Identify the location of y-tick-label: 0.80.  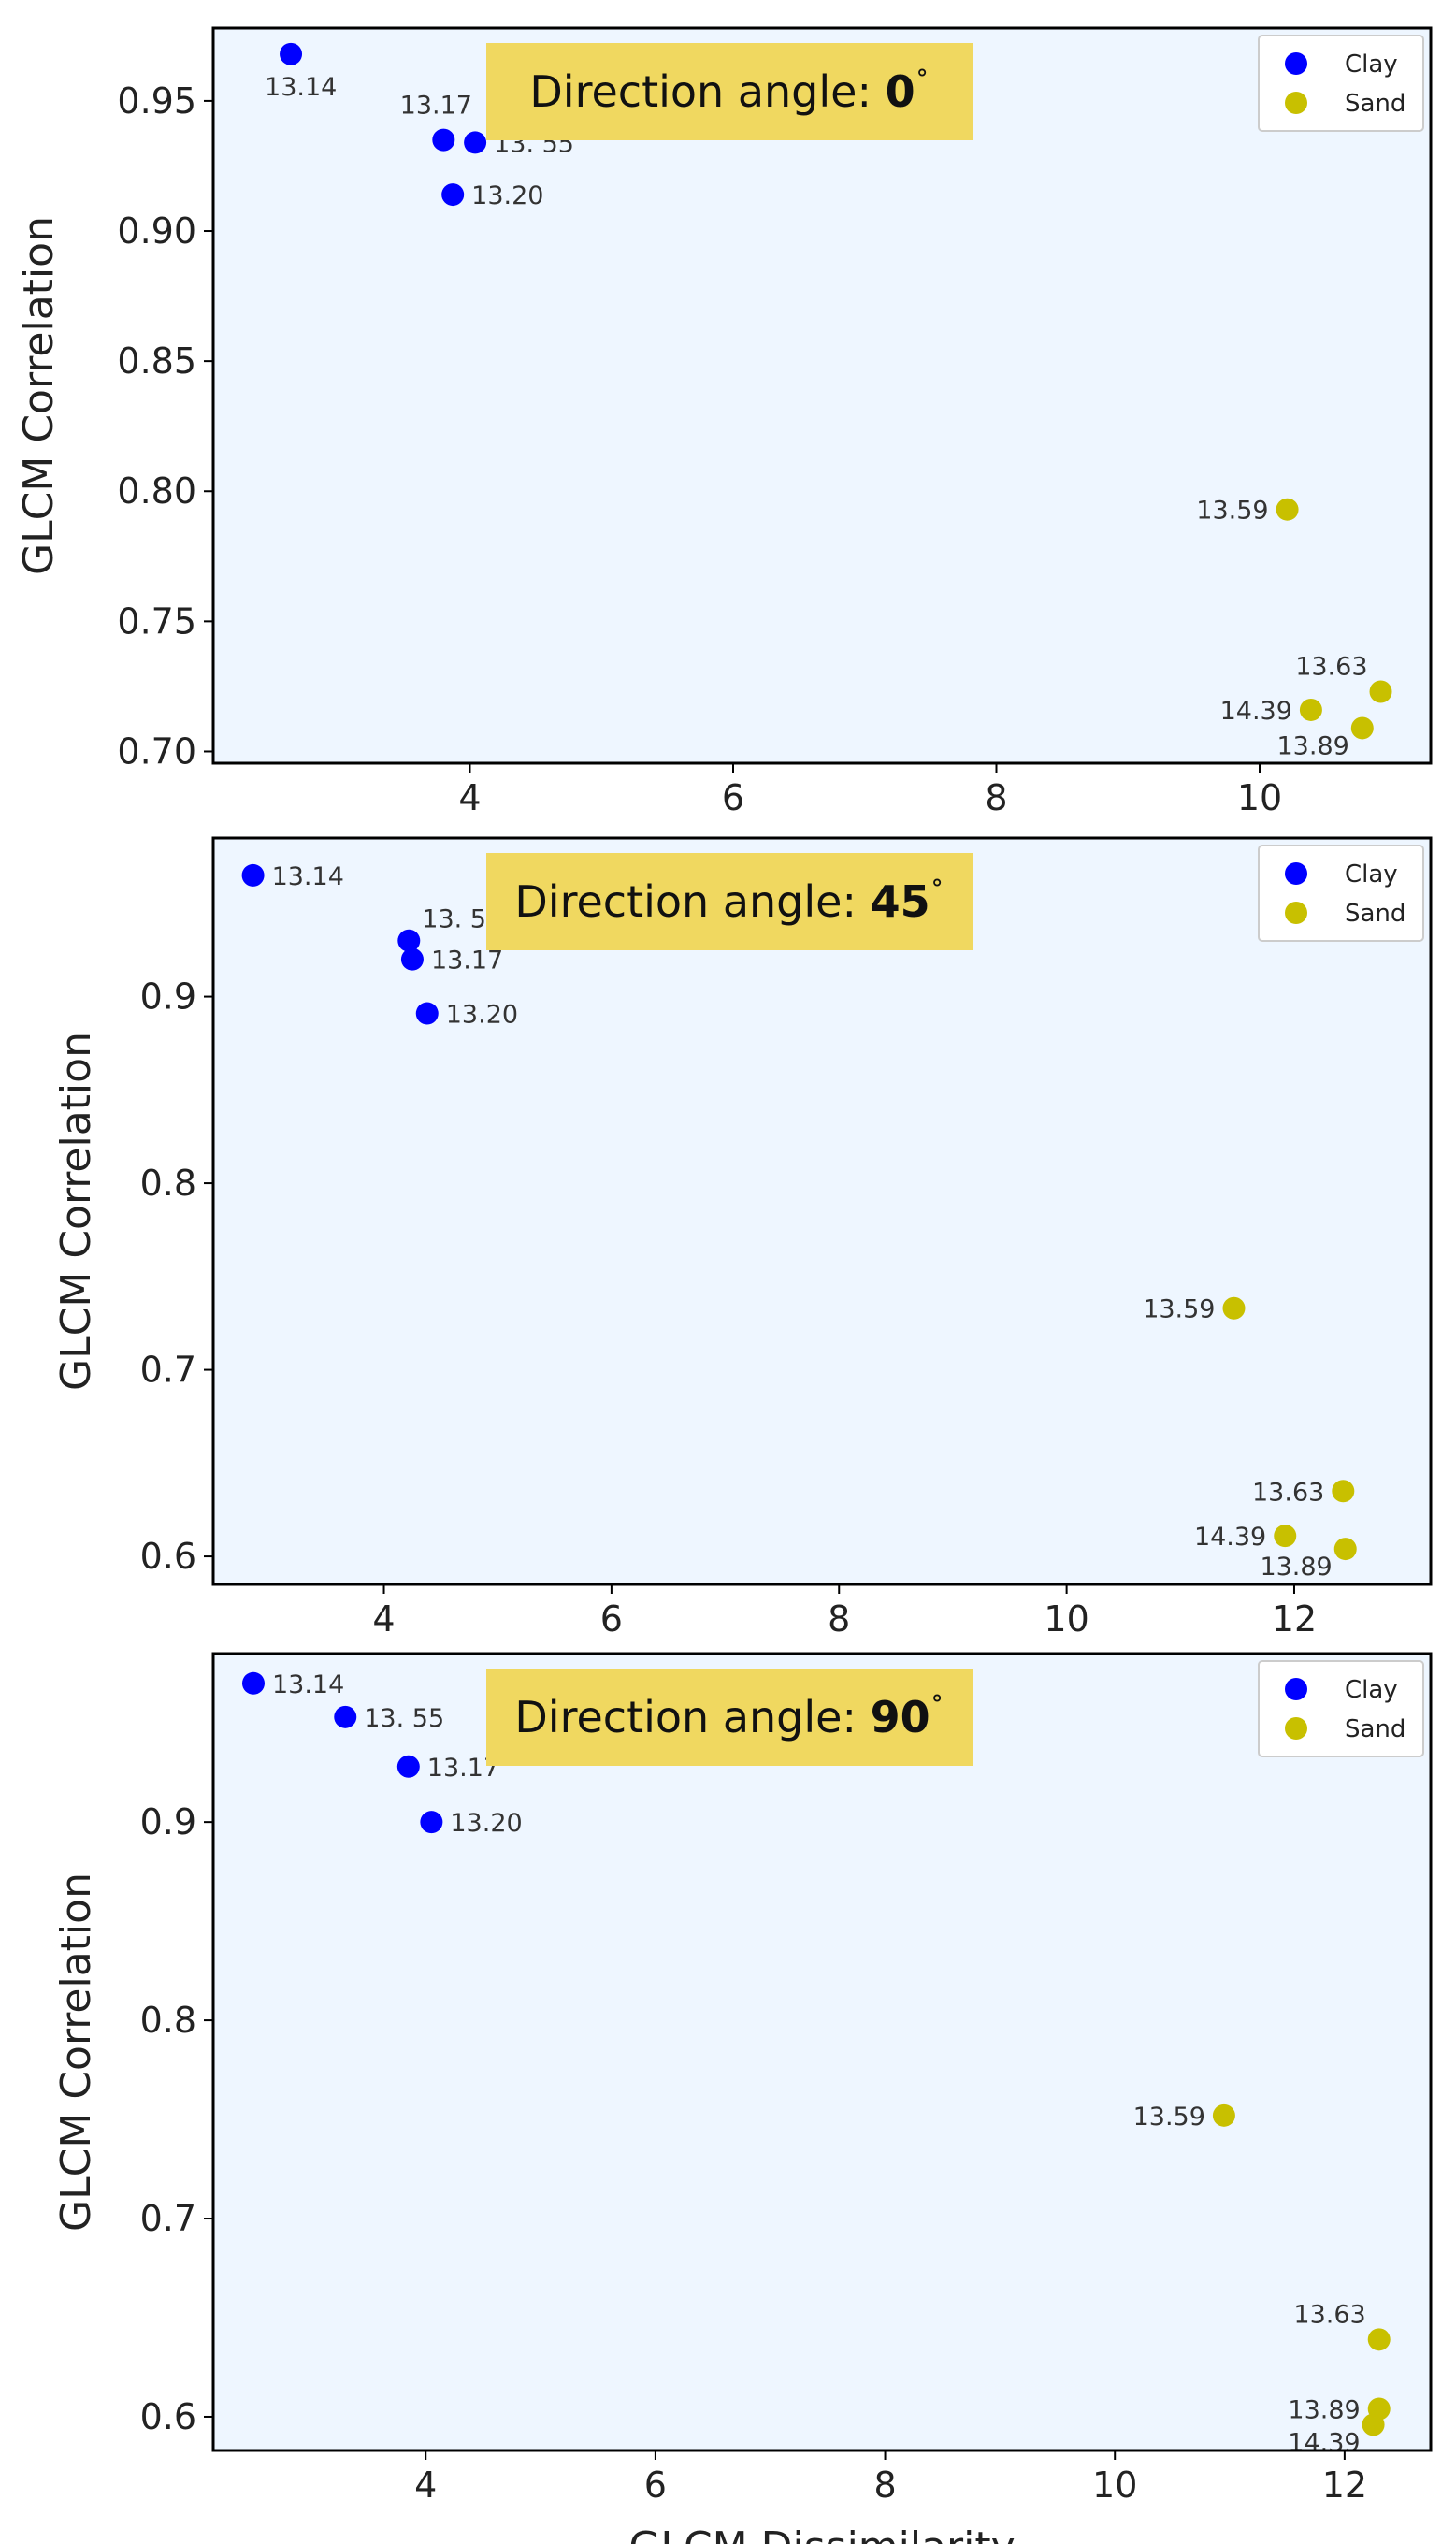
(156, 491).